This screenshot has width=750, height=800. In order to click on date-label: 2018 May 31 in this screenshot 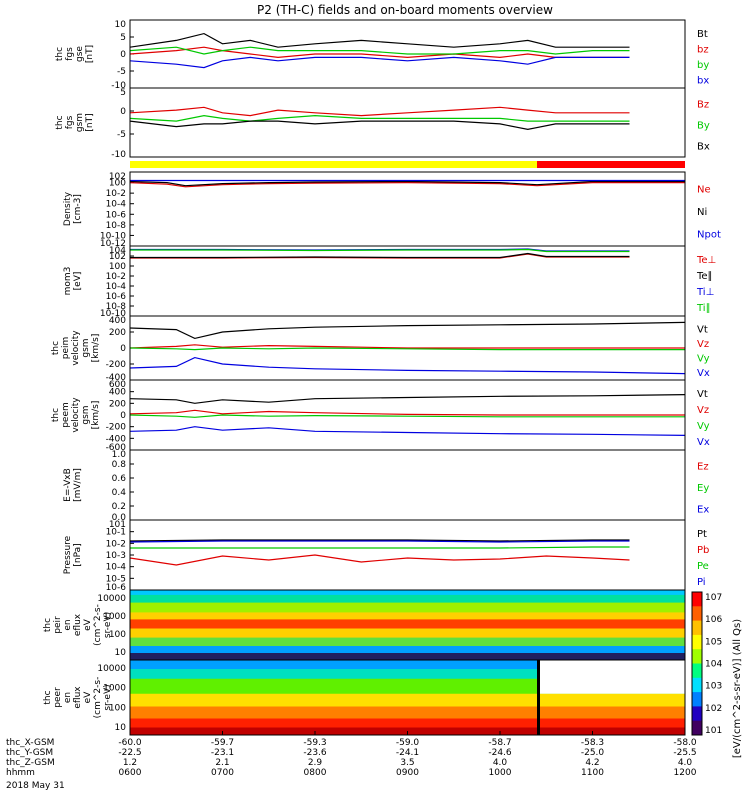, I will do `click(35, 786)`.